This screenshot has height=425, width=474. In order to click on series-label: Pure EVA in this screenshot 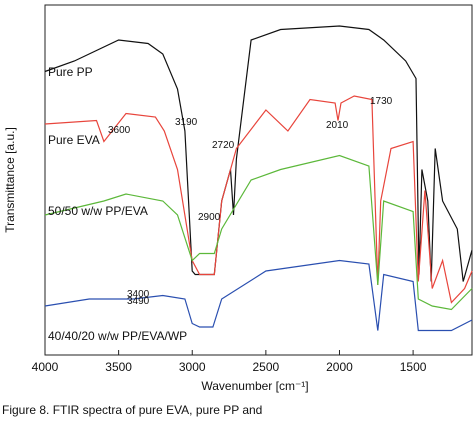, I will do `click(74, 140)`.